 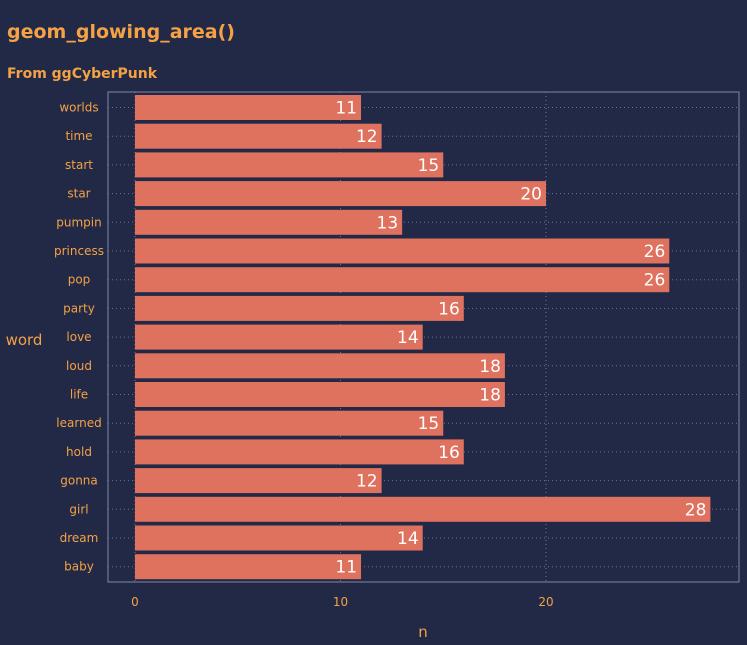 I want to click on y-tick-label-princess: princess, so click(x=79, y=251).